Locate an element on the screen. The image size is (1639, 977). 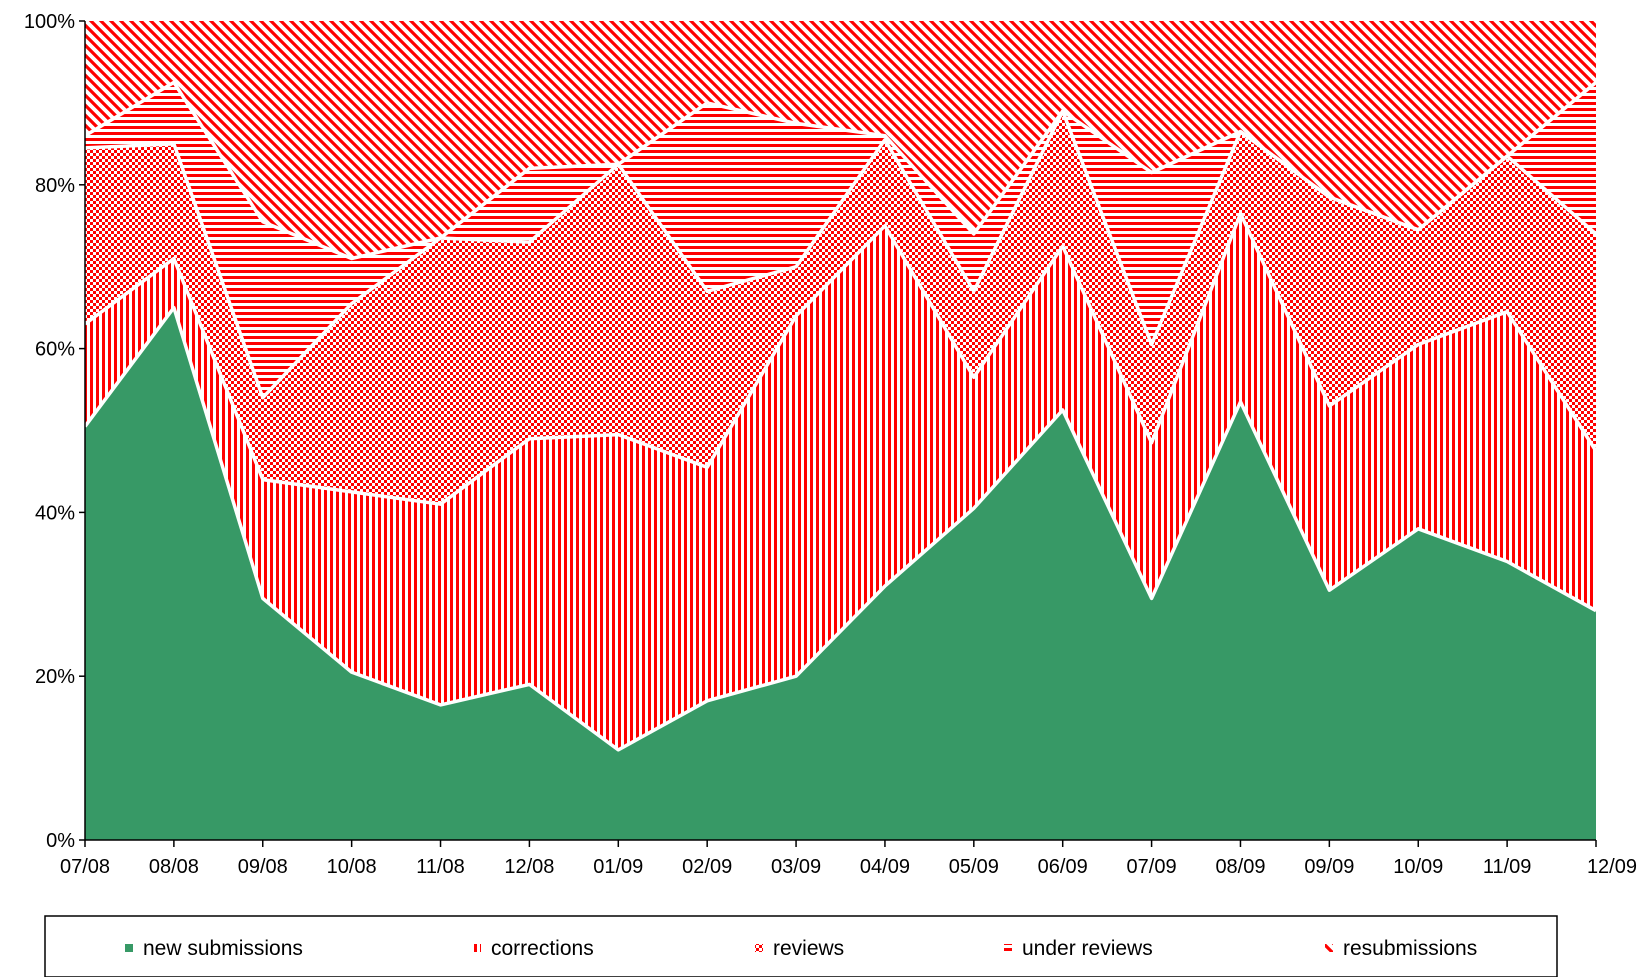
legend-label-reviews: reviews is located at coordinates (808, 948).